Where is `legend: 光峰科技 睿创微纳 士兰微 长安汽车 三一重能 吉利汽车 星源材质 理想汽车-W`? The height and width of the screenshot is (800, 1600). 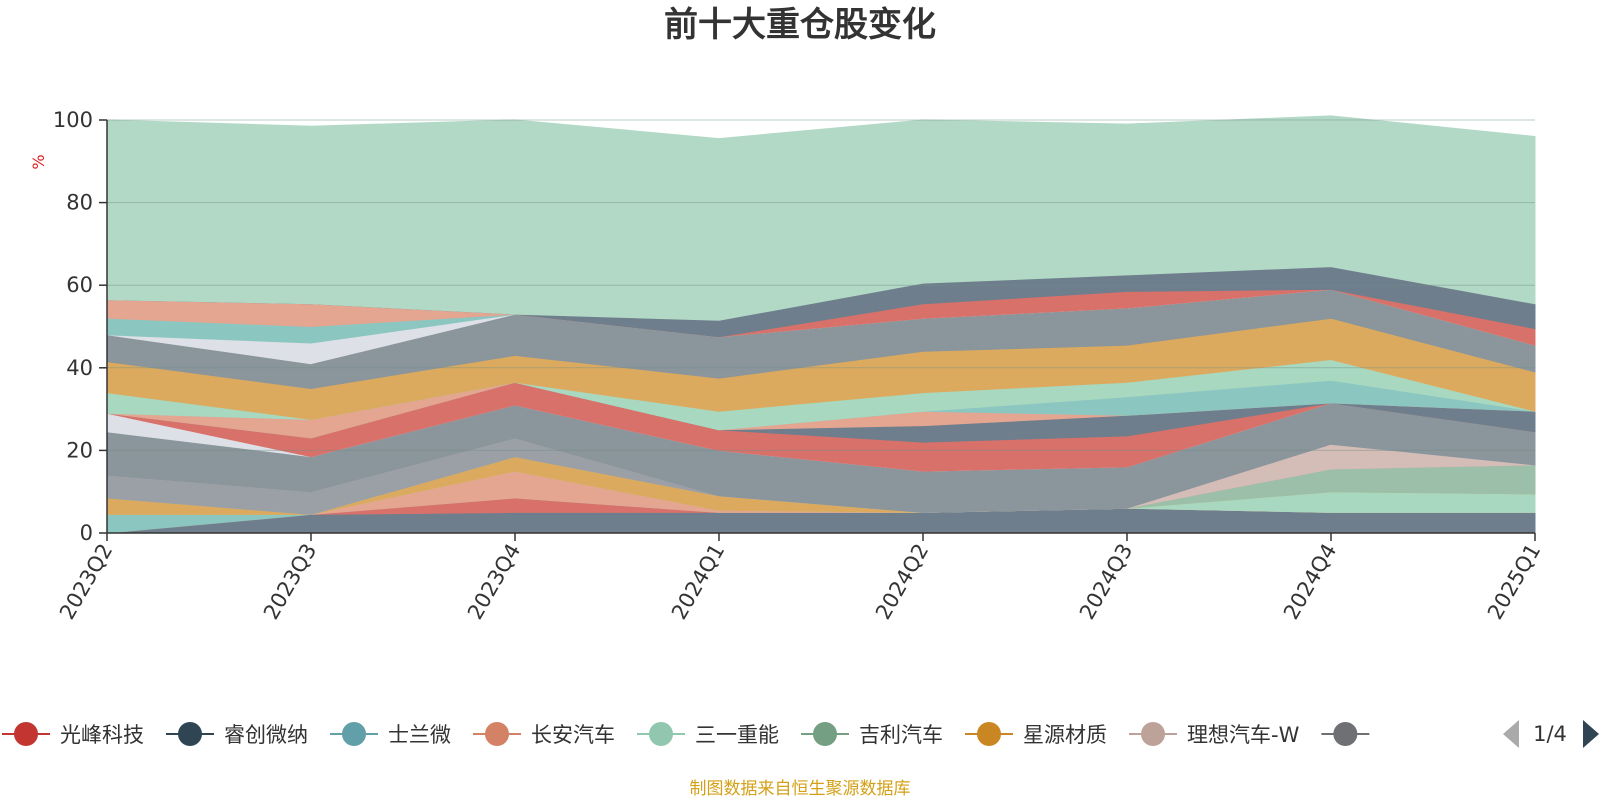 legend: 光峰科技 睿创微纳 士兰微 长安汽车 三一重能 吉利汽车 星源材质 理想汽车-W is located at coordinates (686, 734).